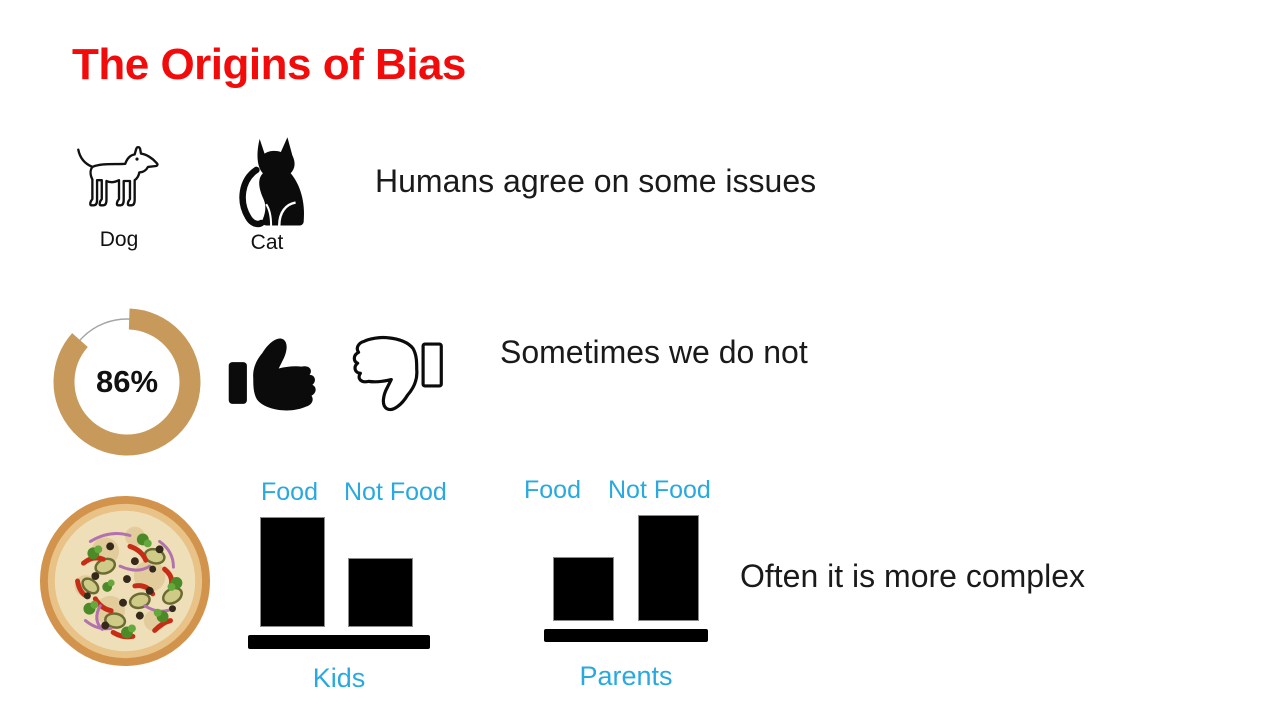  Describe the element at coordinates (395, 492) in the screenshot. I see `kids-notfood-label: Not Food` at that location.